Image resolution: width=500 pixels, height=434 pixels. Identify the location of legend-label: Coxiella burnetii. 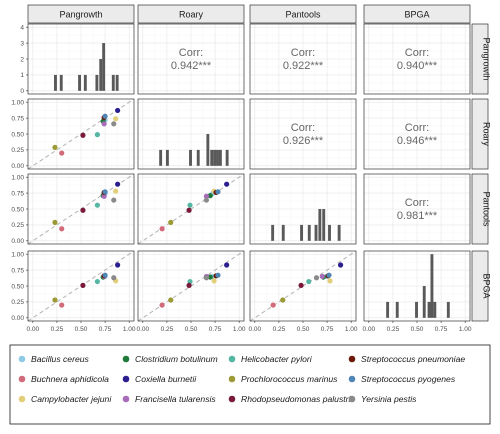
(166, 379).